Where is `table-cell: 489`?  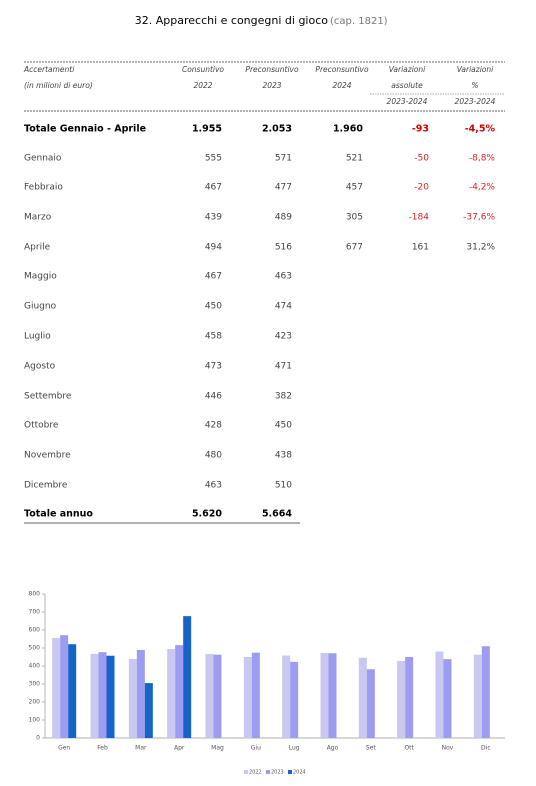
table-cell: 489 is located at coordinates (283, 218).